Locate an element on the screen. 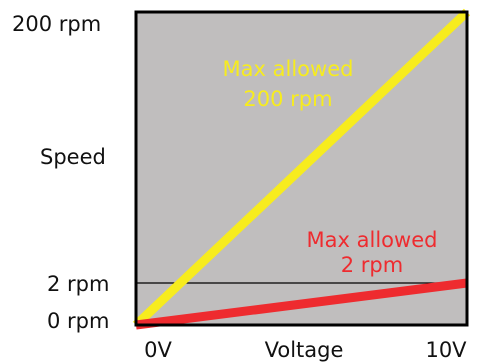 The image size is (484, 363). y-tick-200rpm: 200 rpm is located at coordinates (56, 24).